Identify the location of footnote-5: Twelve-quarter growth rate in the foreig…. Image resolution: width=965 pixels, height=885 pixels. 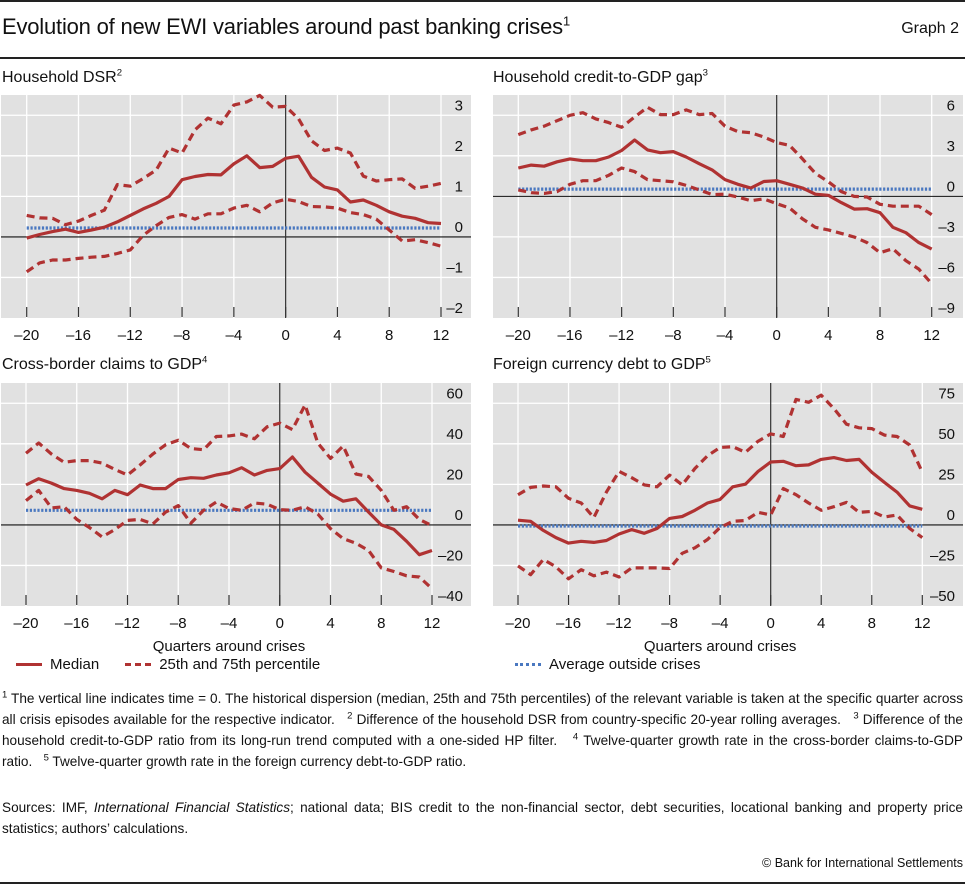
(257, 761).